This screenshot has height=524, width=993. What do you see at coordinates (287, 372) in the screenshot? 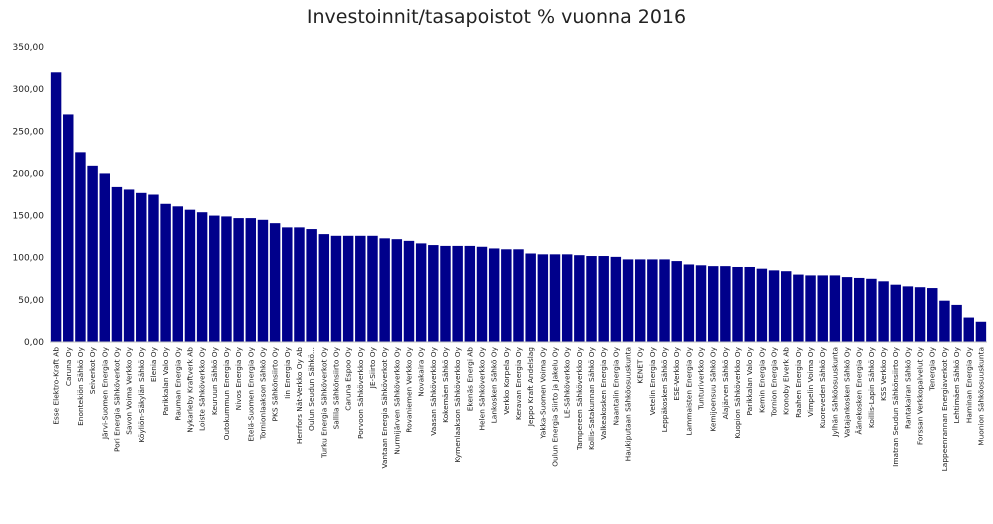
I see `x-tick-label: Iin Energia Oy` at bounding box center [287, 372].